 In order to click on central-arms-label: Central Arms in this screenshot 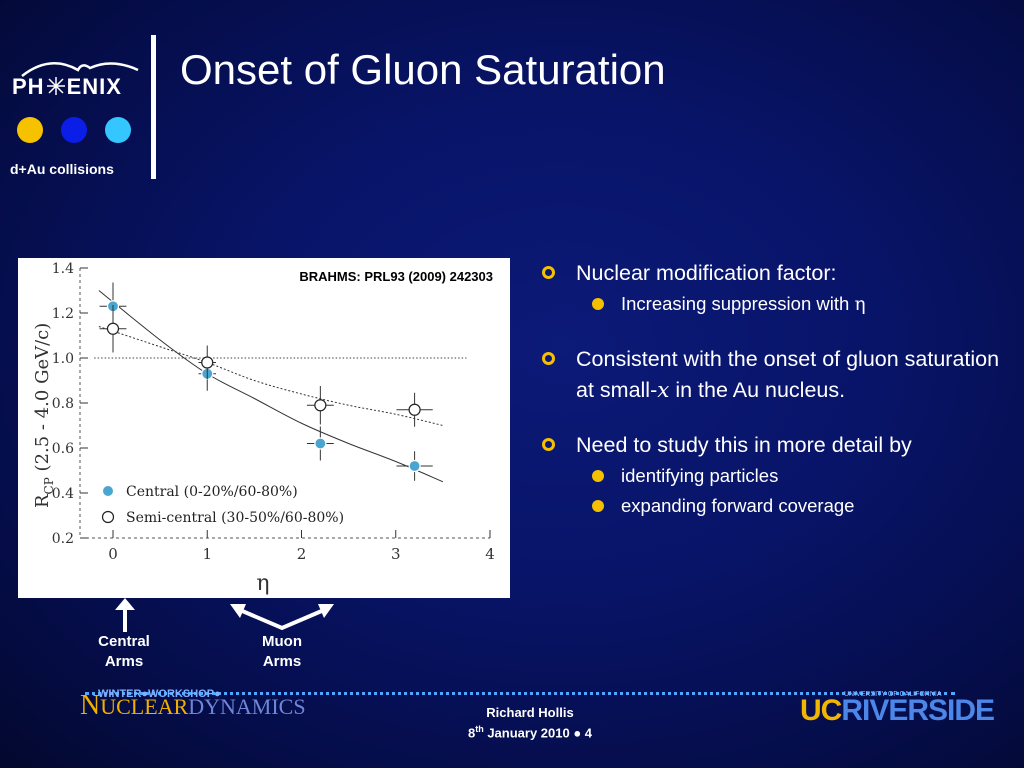, I will do `click(124, 652)`.